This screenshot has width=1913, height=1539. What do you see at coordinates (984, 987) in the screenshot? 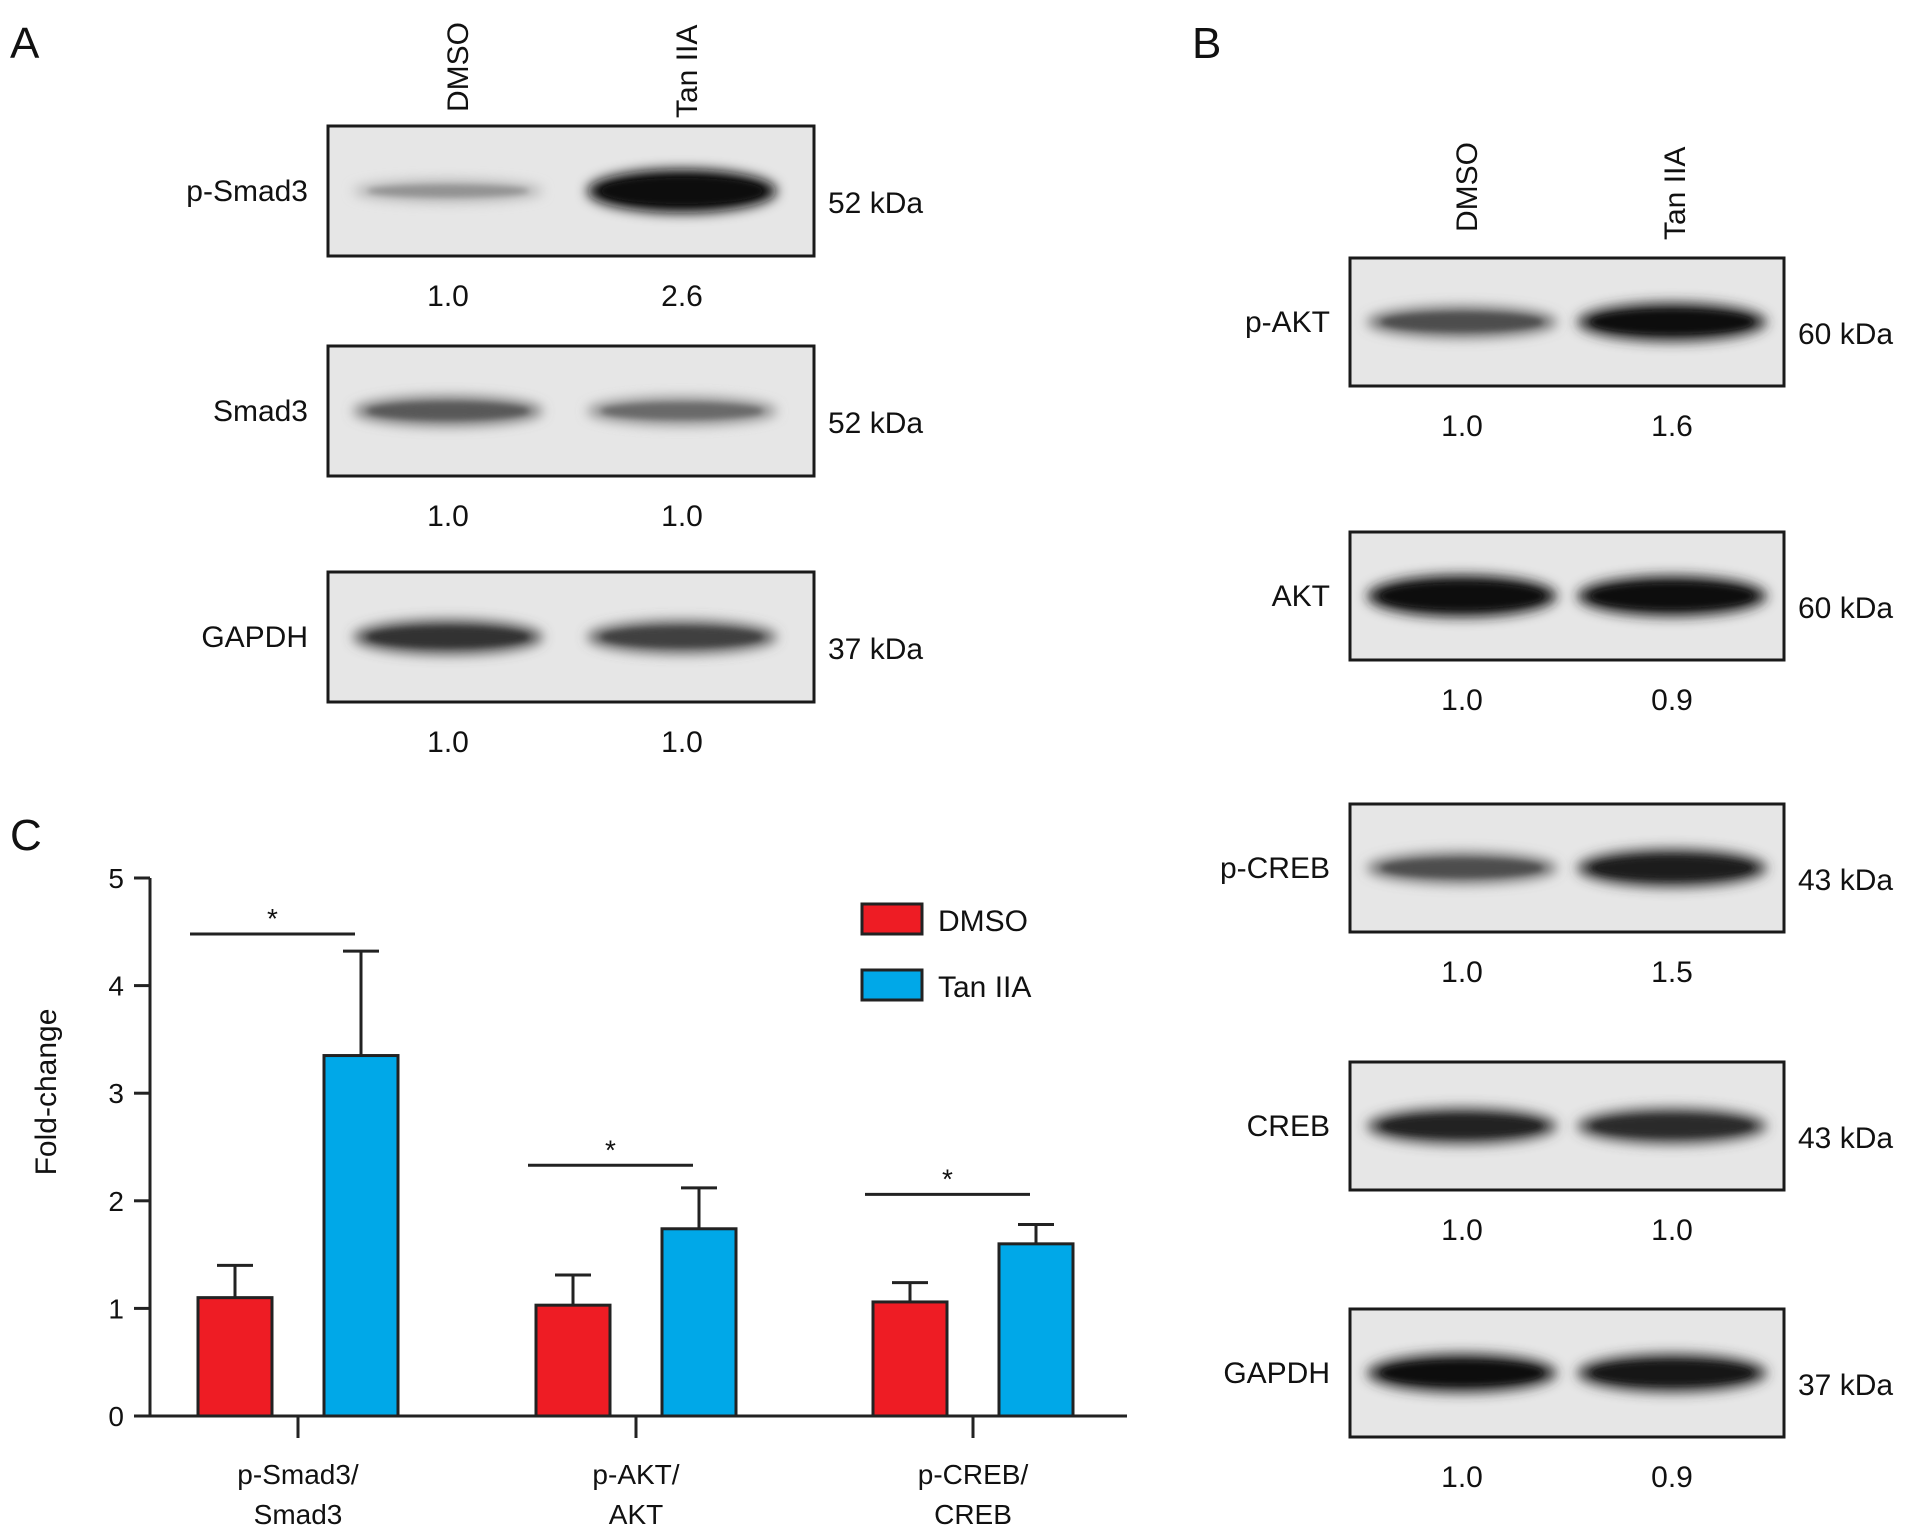
I see `legend-label: Tan IIA` at bounding box center [984, 987].